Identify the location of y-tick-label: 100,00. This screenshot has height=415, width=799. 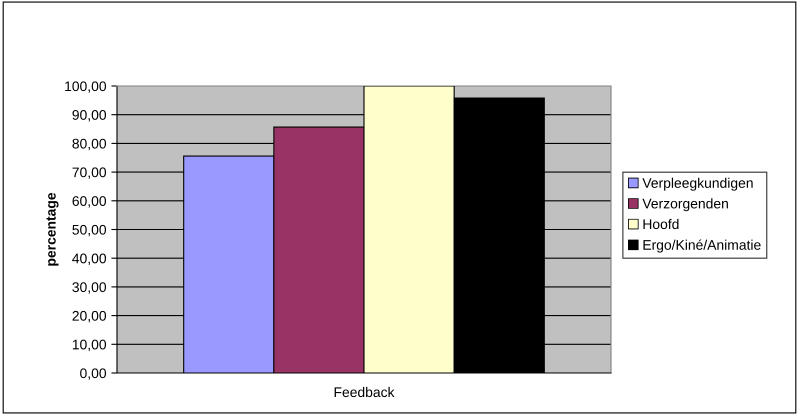
(85, 87).